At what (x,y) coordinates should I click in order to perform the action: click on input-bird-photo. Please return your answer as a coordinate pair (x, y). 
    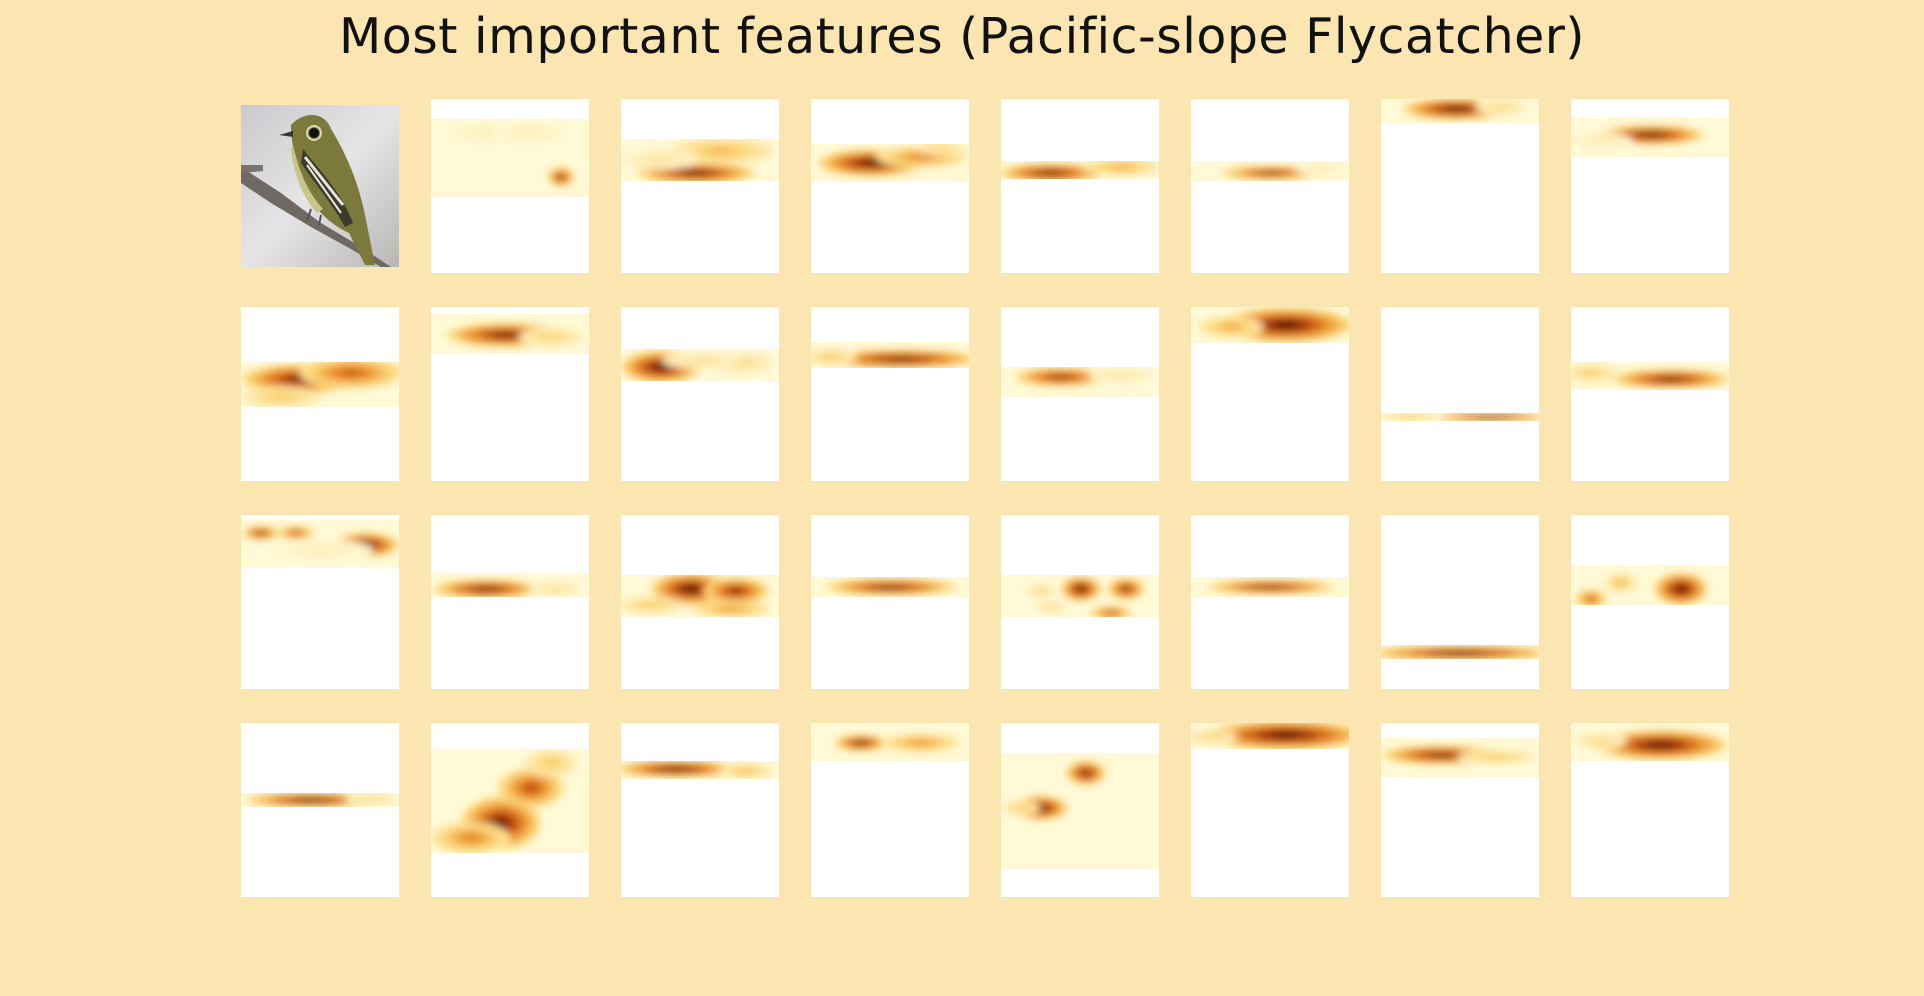
    Looking at the image, I should click on (320, 186).